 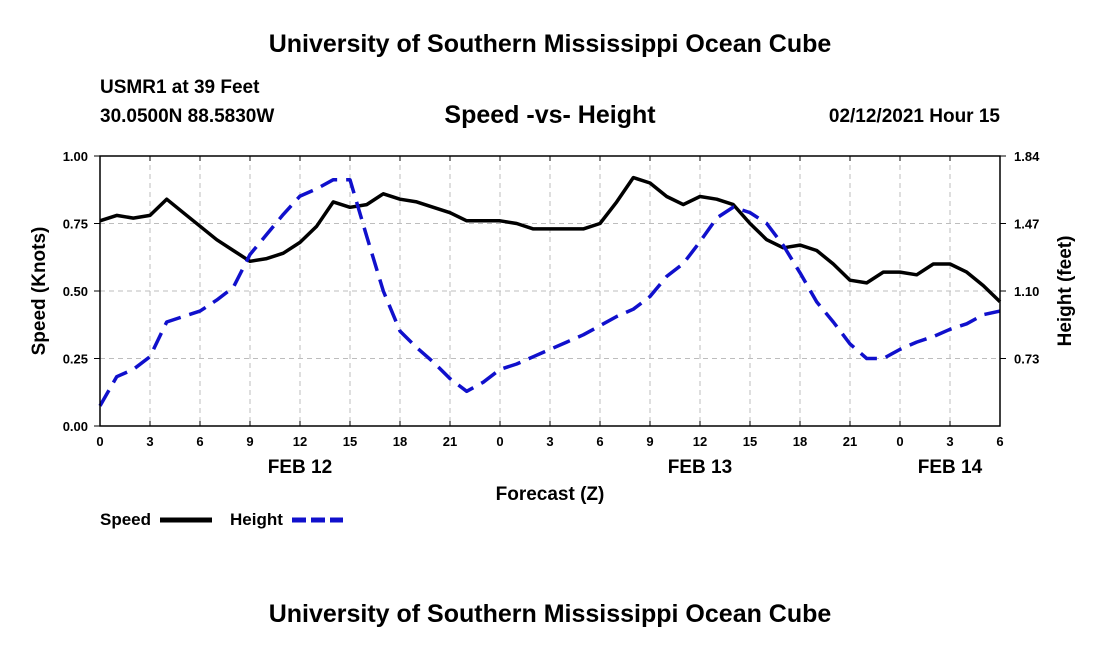 I want to click on y-tick-label: 0.50, so click(x=75, y=291).